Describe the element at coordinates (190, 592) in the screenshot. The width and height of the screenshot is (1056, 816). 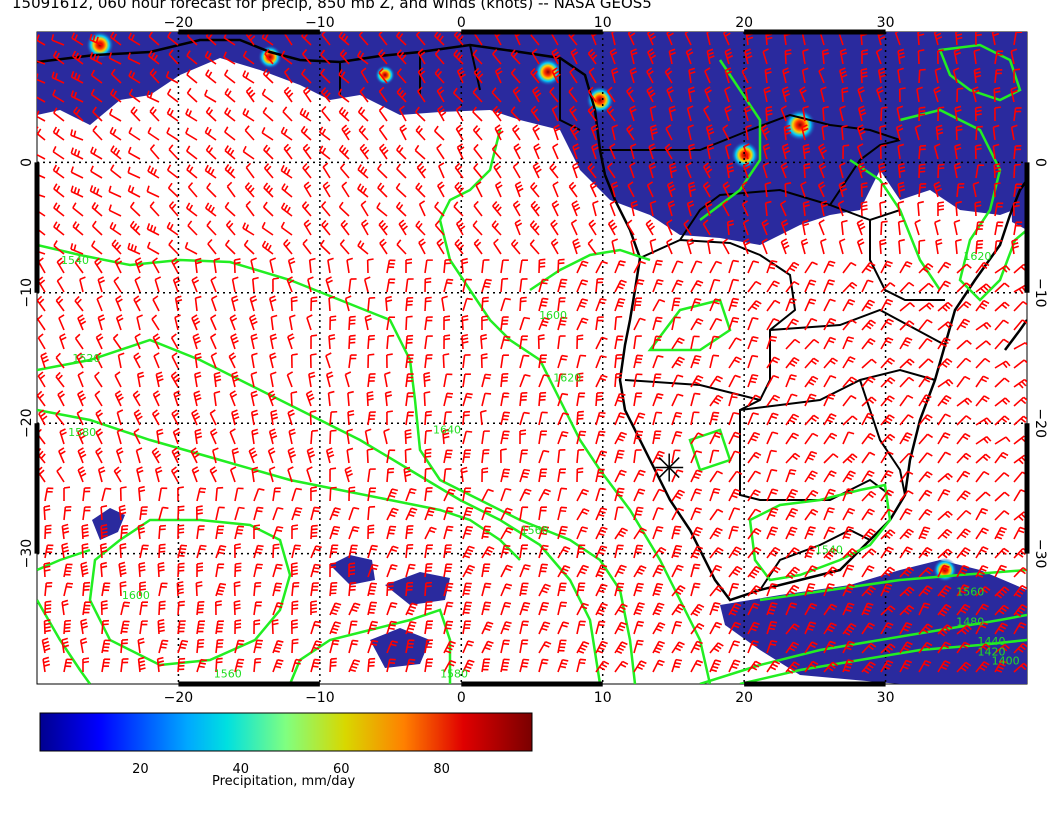
I see `contour-line` at that location.